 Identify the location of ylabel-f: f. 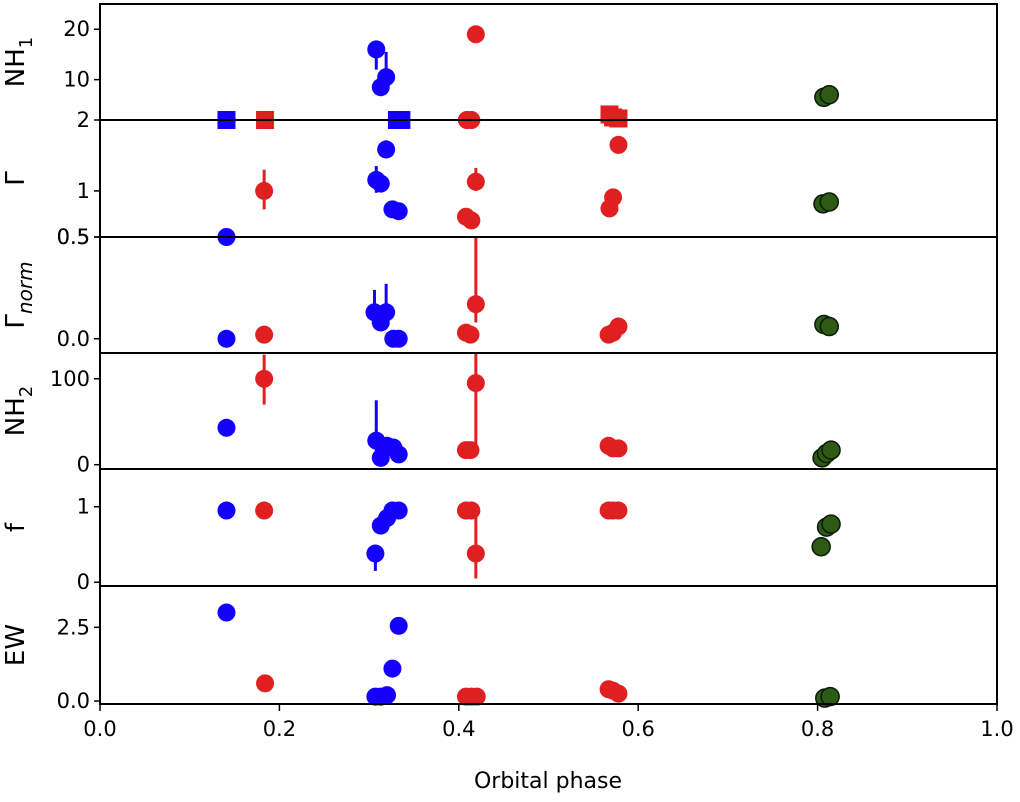
(16, 527).